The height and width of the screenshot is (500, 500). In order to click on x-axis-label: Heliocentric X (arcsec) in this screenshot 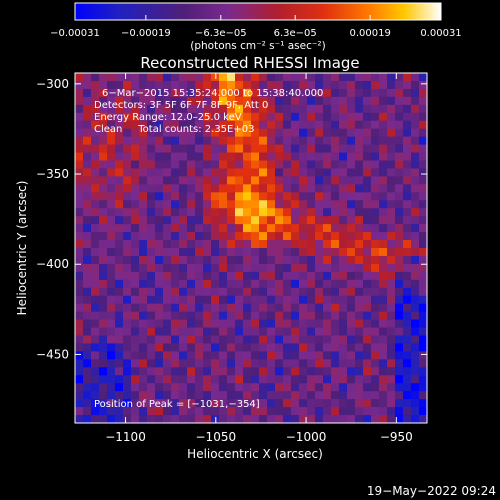, I will do `click(255, 454)`.